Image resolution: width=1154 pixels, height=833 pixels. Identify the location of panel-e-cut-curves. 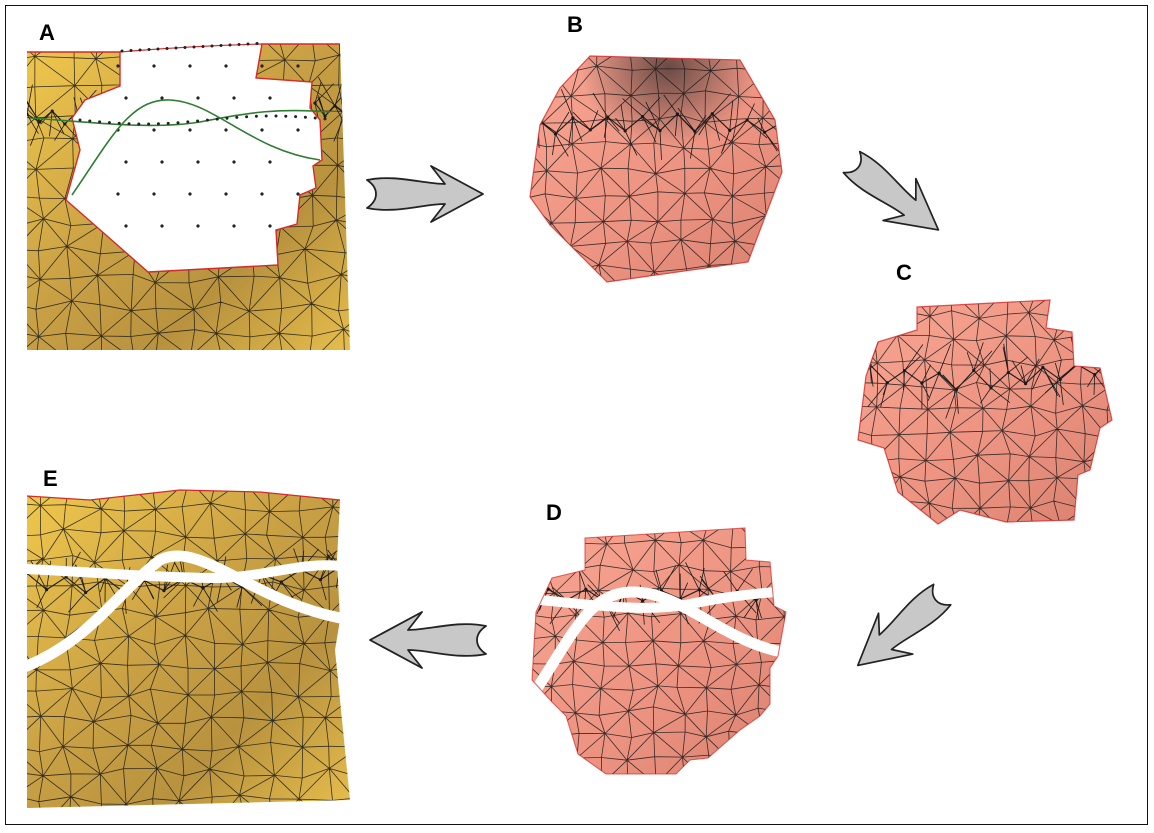
(183, 611).